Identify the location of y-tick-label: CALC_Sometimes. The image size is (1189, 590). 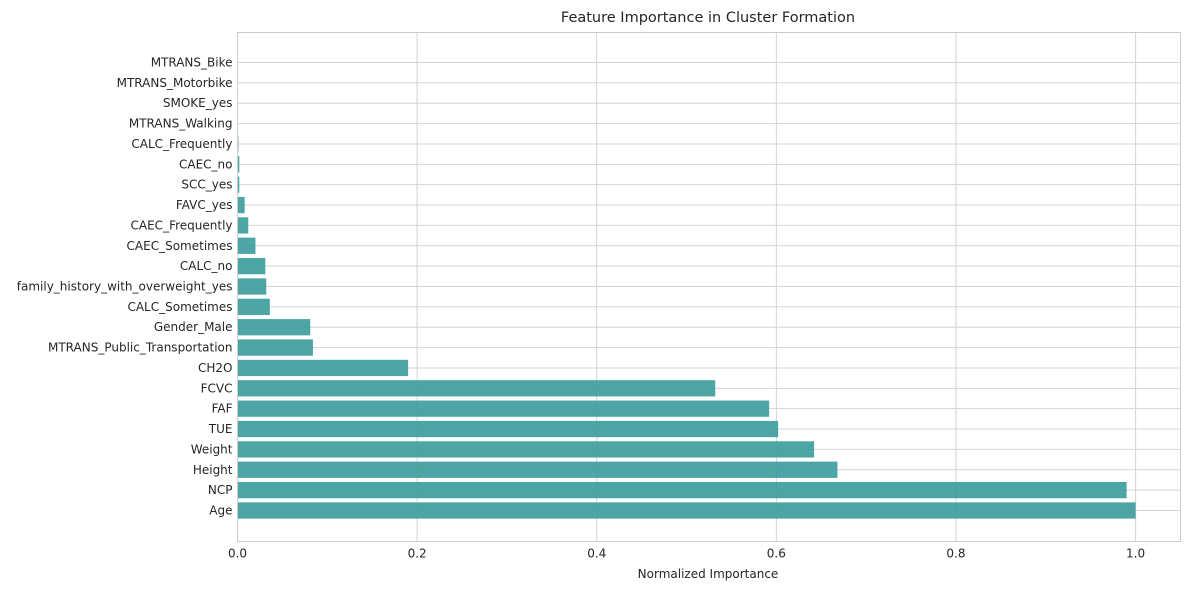
(179, 307).